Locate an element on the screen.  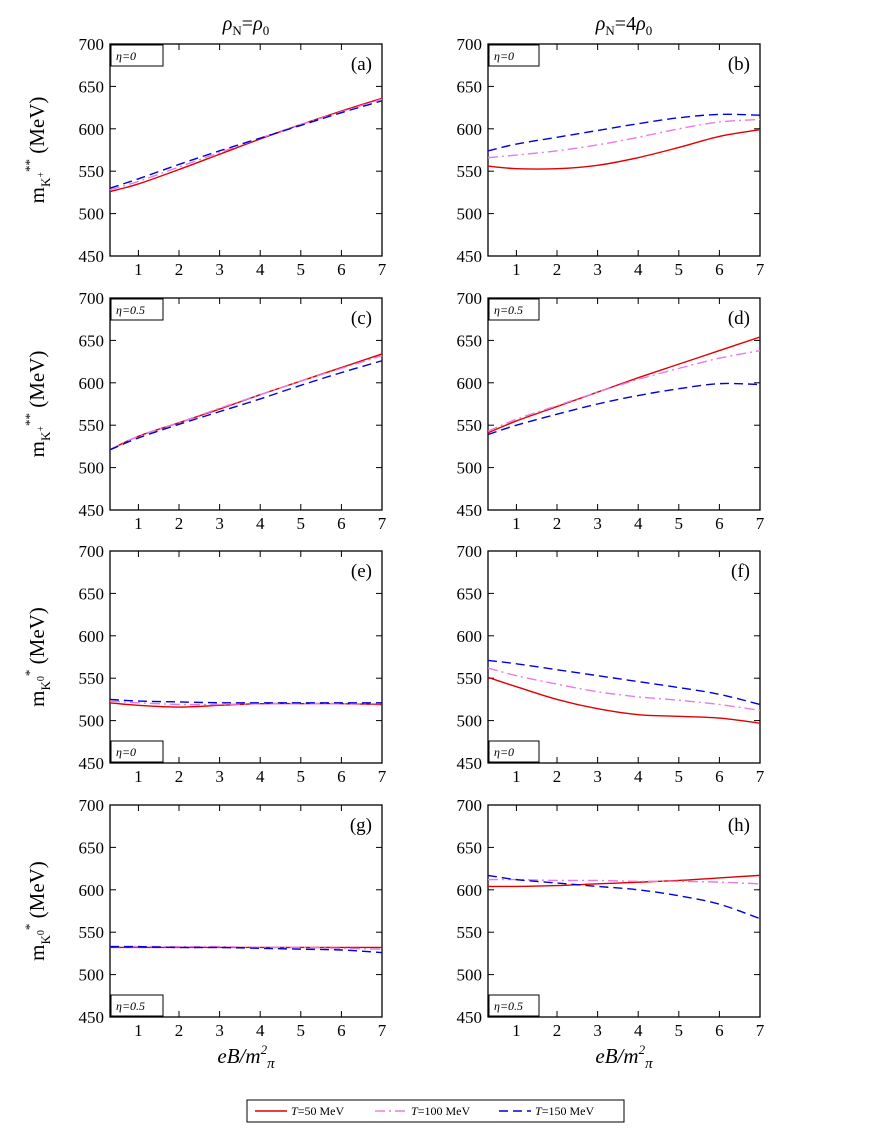
legend-item-2: T=100 MeV is located at coordinates (422, 1111).